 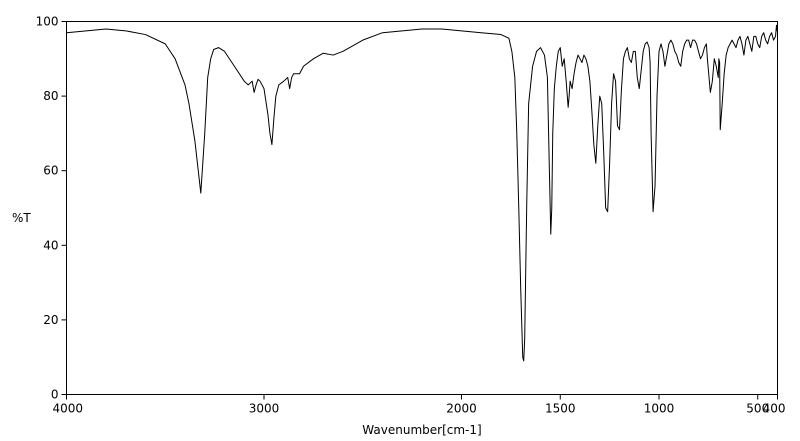 What do you see at coordinates (774, 409) in the screenshot?
I see `x-tick-label: 400` at bounding box center [774, 409].